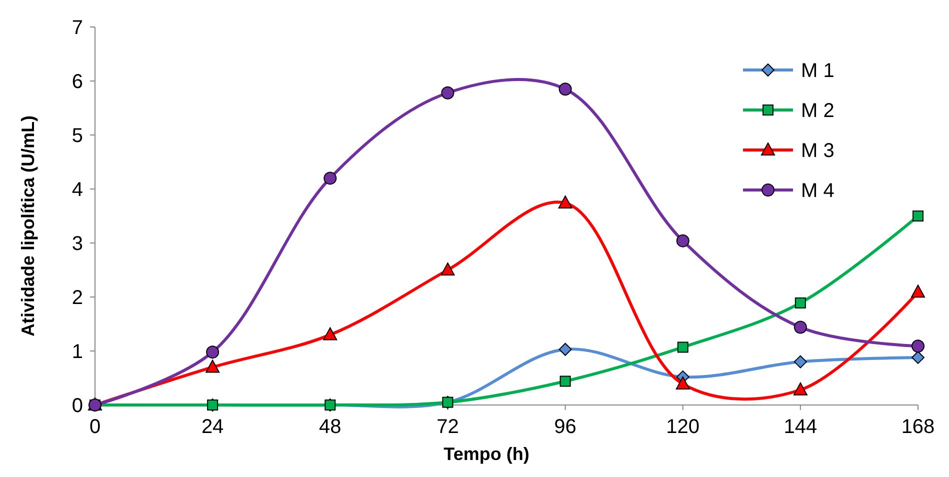 The width and height of the screenshot is (949, 477). I want to click on x-tick-label: 144, so click(801, 427).